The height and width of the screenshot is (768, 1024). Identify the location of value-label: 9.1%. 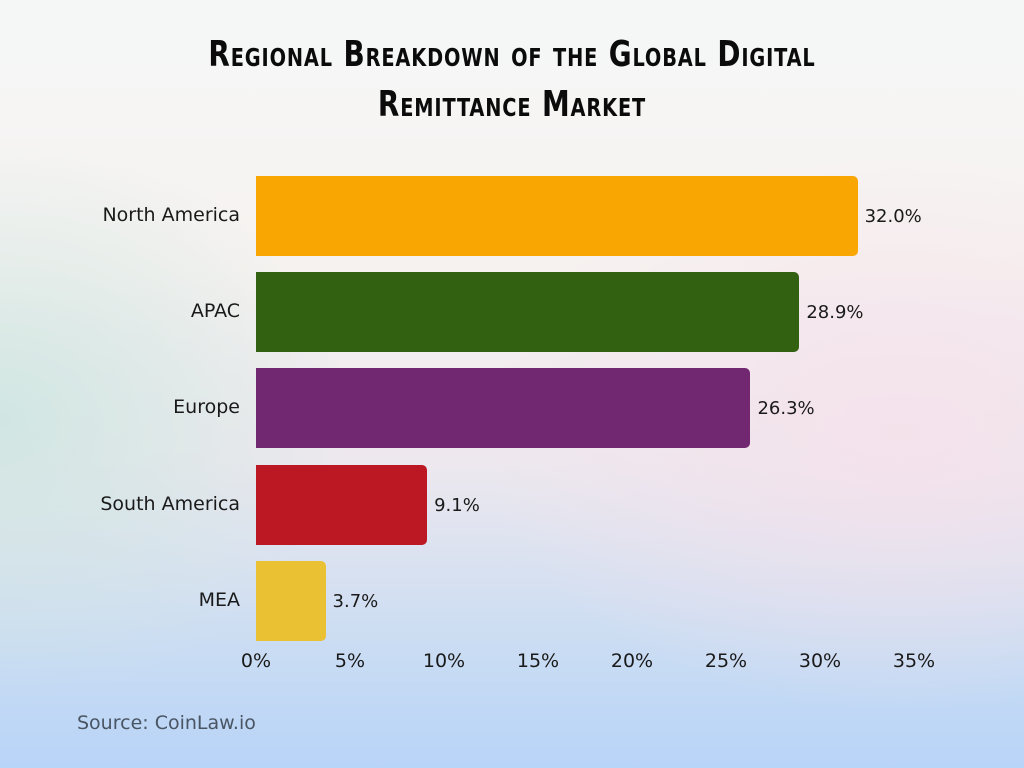
(457, 505).